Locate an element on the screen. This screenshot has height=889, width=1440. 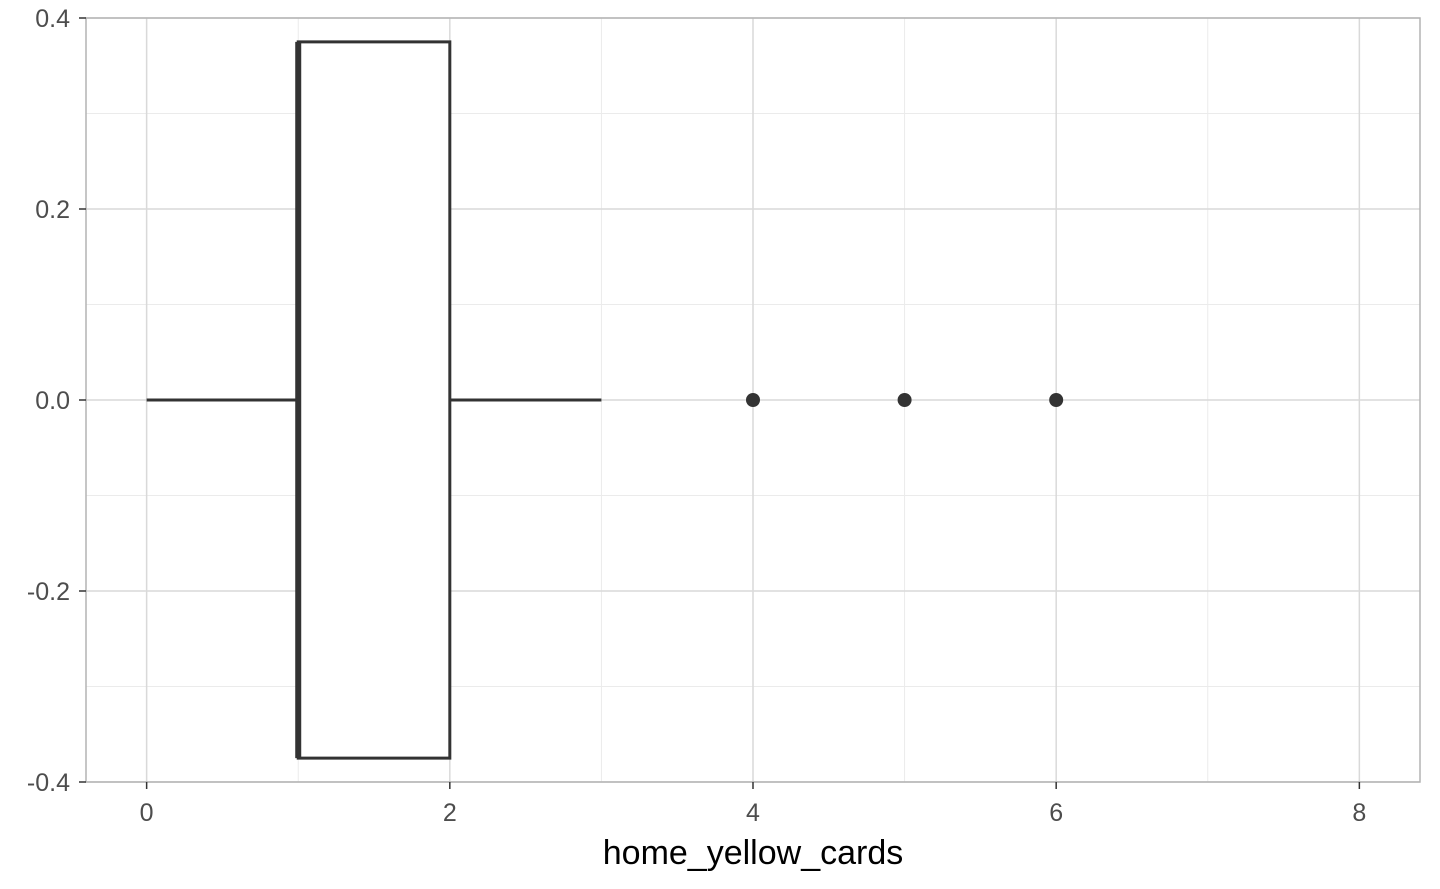
y-tick-label: 0.0 is located at coordinates (52, 401).